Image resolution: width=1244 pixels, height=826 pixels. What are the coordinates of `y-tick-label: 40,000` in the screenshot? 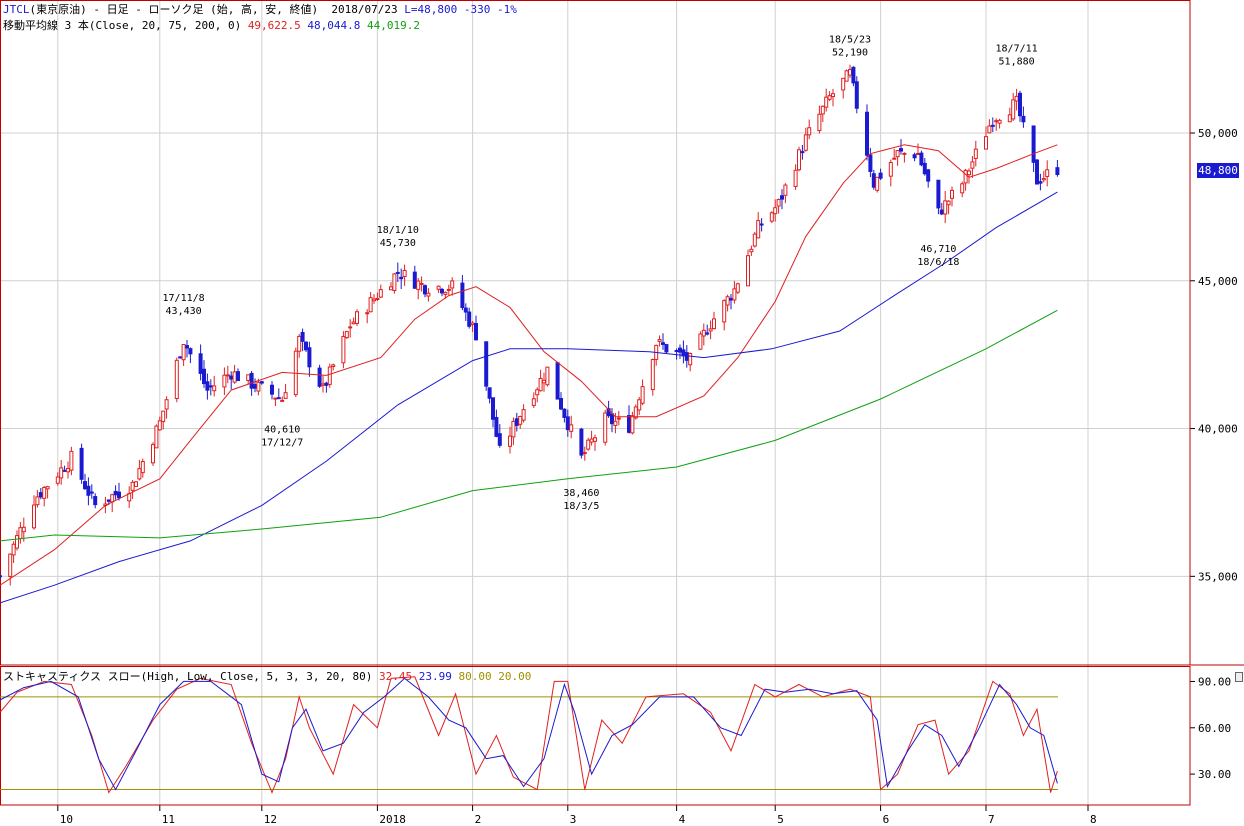 It's located at (1218, 429).